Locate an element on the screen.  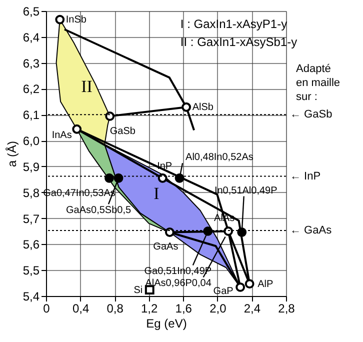
annotation: Si is located at coordinates (138, 290).